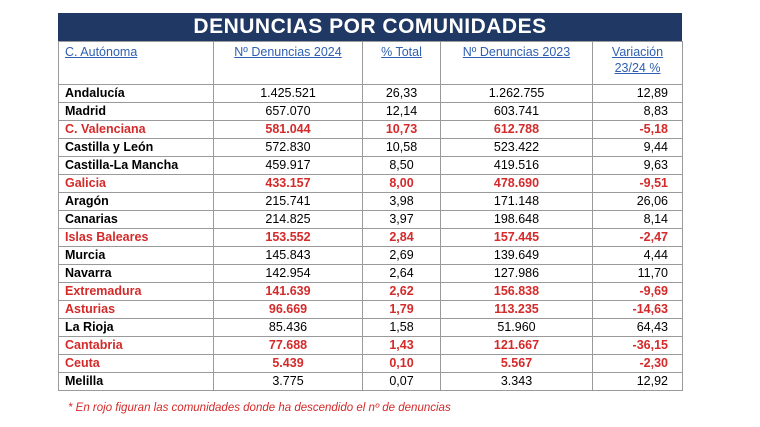 The height and width of the screenshot is (427, 760). What do you see at coordinates (516, 309) in the screenshot?
I see `table-cell: 113.235` at bounding box center [516, 309].